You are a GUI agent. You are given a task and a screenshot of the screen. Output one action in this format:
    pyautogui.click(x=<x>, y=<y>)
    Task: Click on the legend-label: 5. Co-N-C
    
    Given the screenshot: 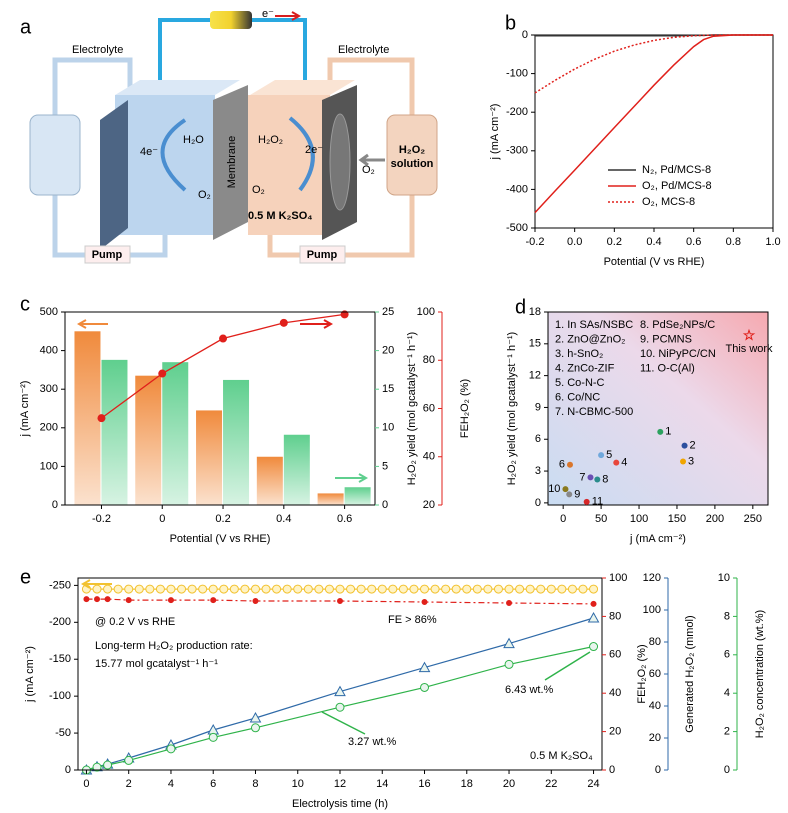 What is the action you would take?
    pyautogui.click(x=580, y=383)
    